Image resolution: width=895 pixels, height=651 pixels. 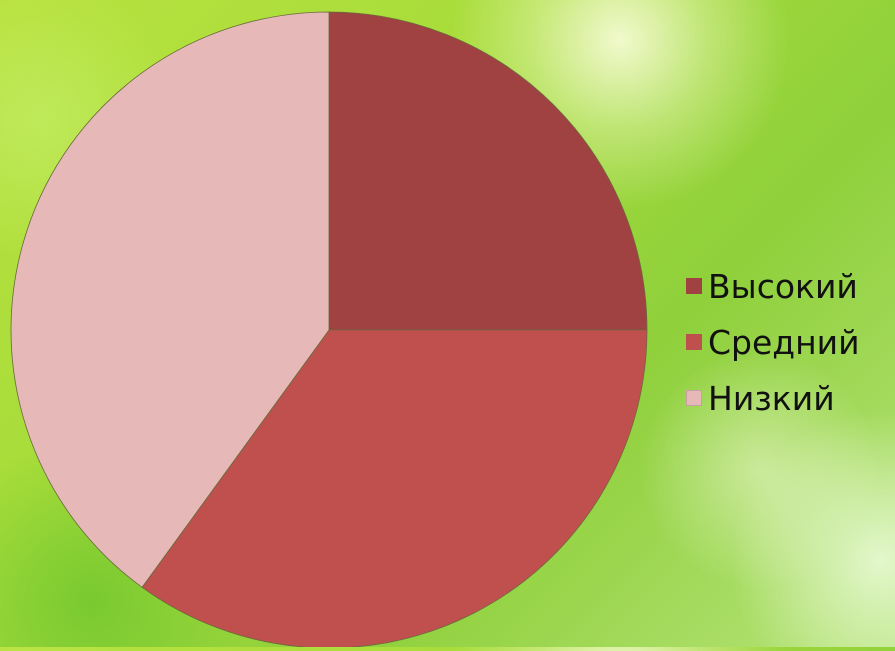 I want to click on legend-swatch-sredniy, so click(x=694, y=342).